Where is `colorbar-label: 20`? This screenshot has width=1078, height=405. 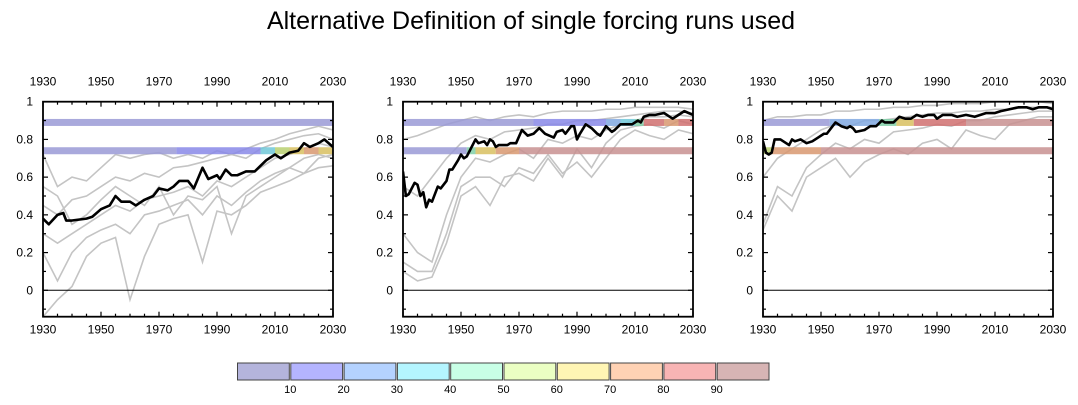
colorbar-label: 20 is located at coordinates (343, 390).